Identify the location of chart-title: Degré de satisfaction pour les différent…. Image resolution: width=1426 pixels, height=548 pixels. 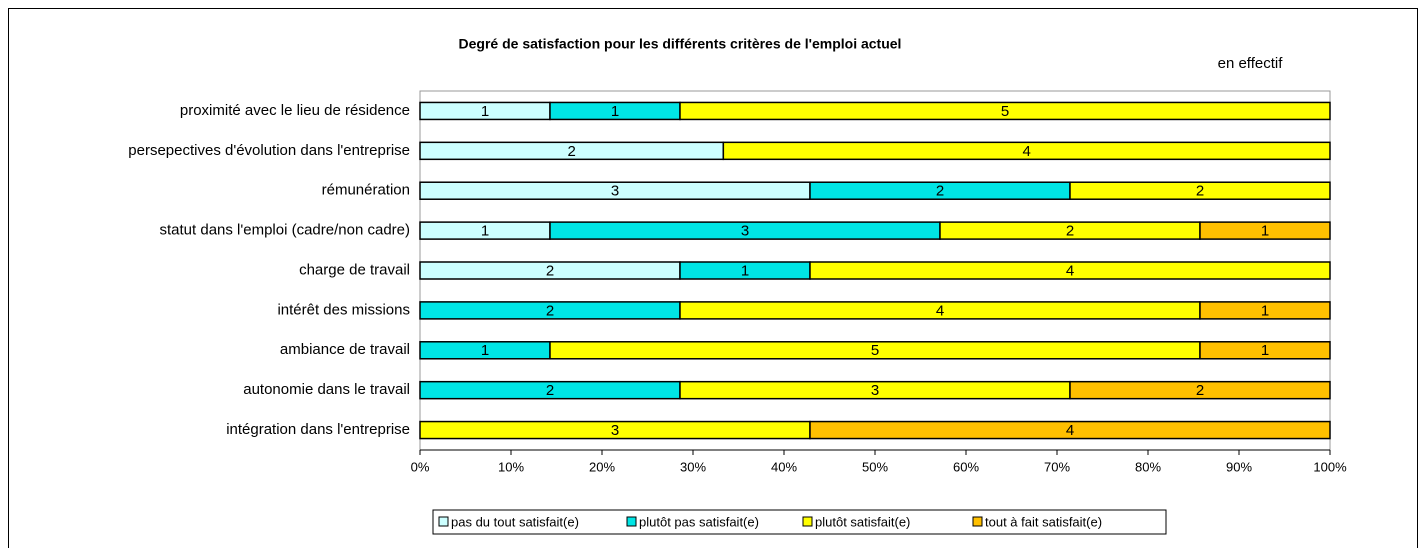
(680, 44).